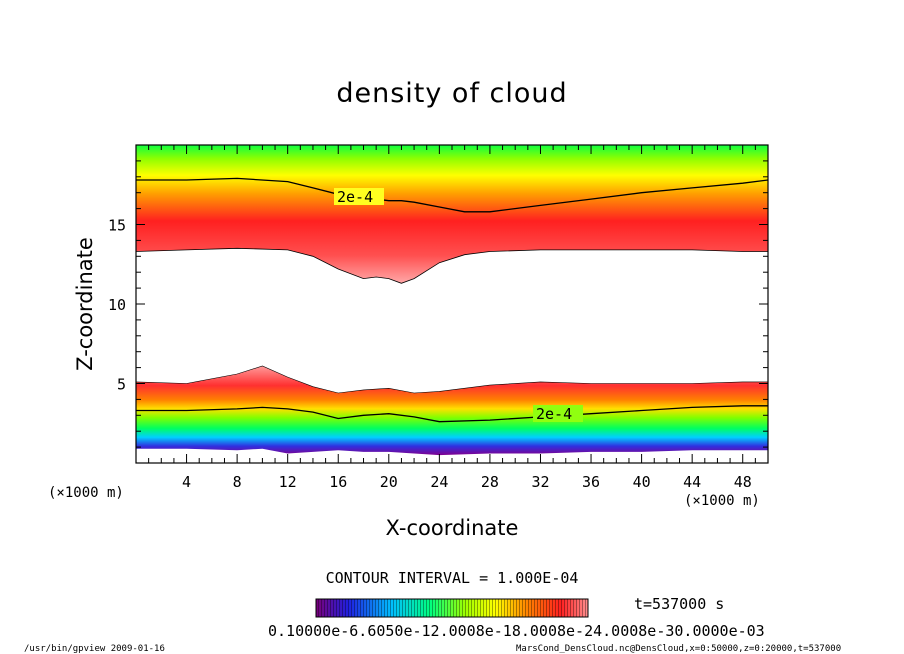 The image size is (904, 654). I want to click on lower-band-top-edge, so click(452, 379).